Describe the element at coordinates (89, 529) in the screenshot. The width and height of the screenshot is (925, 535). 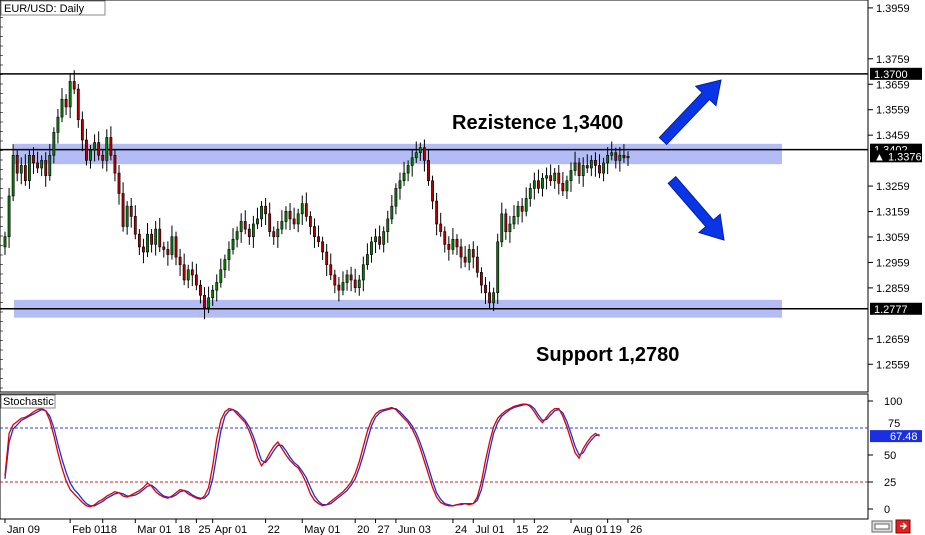
I see `x-tick-label: Feb 01` at that location.